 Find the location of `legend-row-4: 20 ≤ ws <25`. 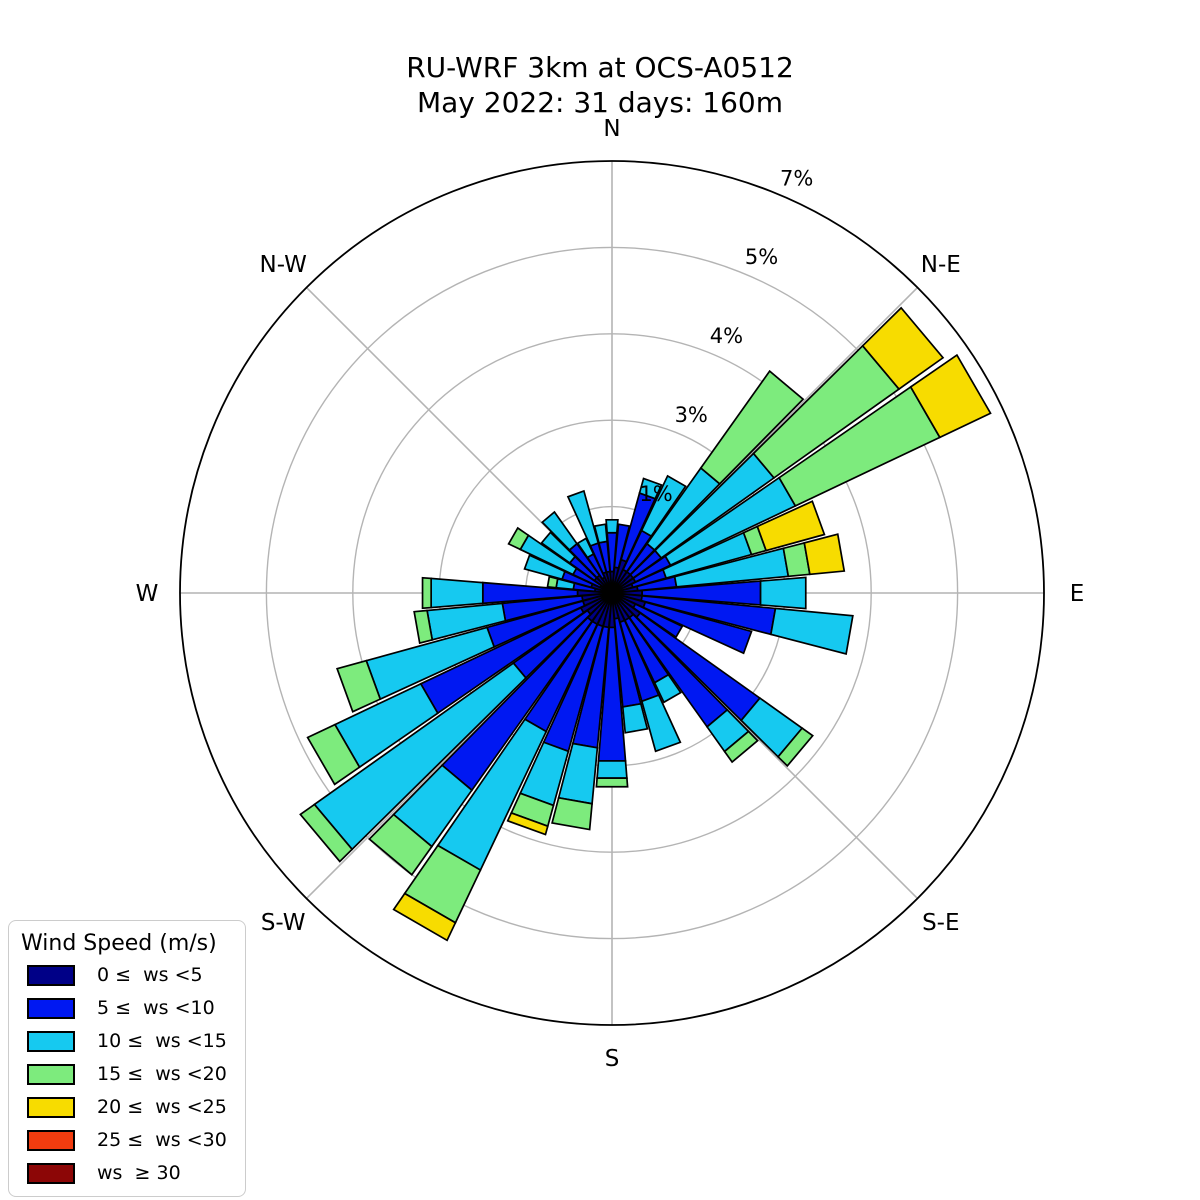

legend-row-4: 20 ≤ ws <25 is located at coordinates (133, 1107).